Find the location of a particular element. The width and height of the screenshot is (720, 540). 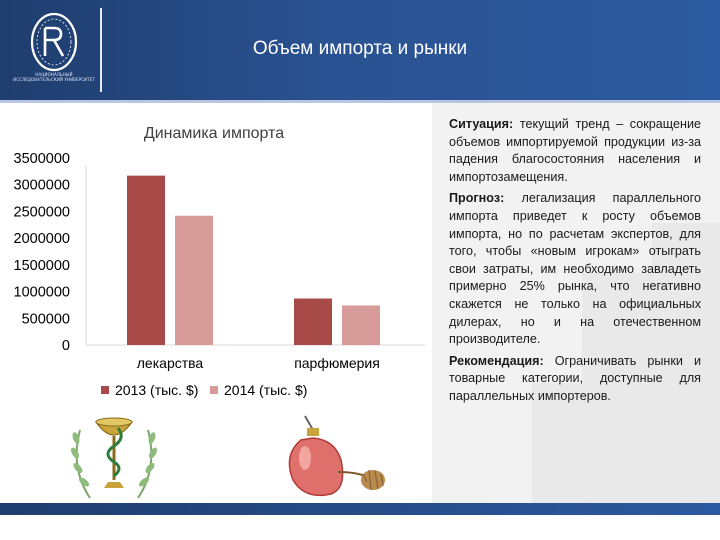

header-underline is located at coordinates (360, 101).